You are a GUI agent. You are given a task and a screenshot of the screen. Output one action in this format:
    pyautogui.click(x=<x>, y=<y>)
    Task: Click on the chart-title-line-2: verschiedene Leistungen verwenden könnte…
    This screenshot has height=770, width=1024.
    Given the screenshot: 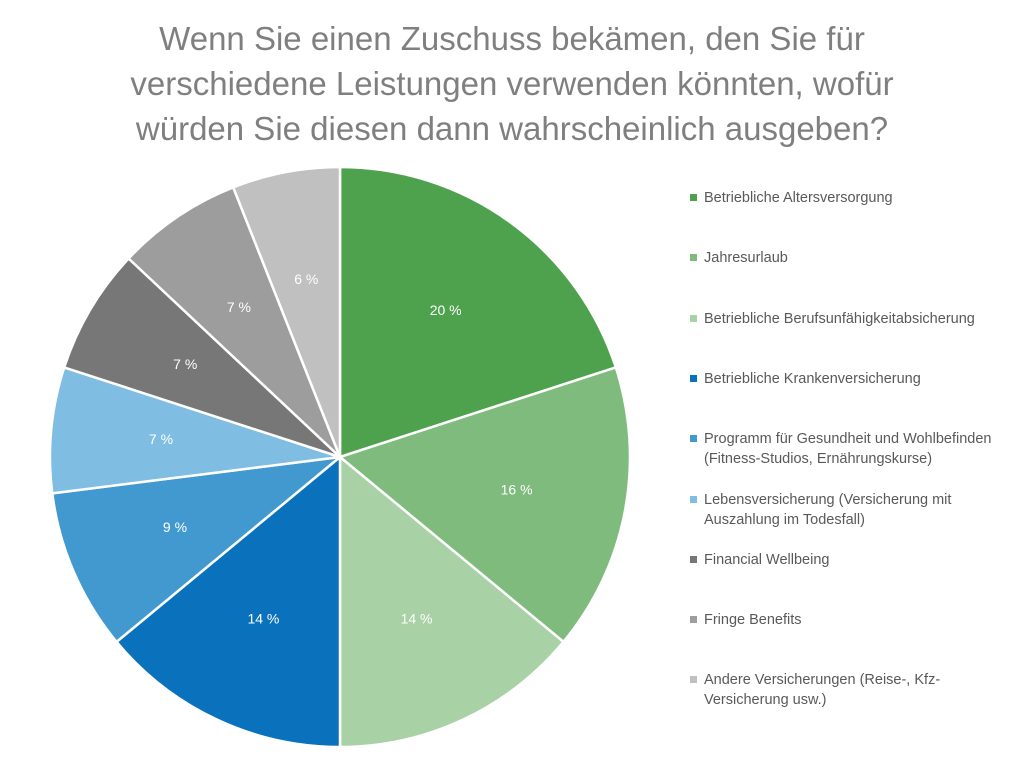 What is the action you would take?
    pyautogui.click(x=512, y=83)
    